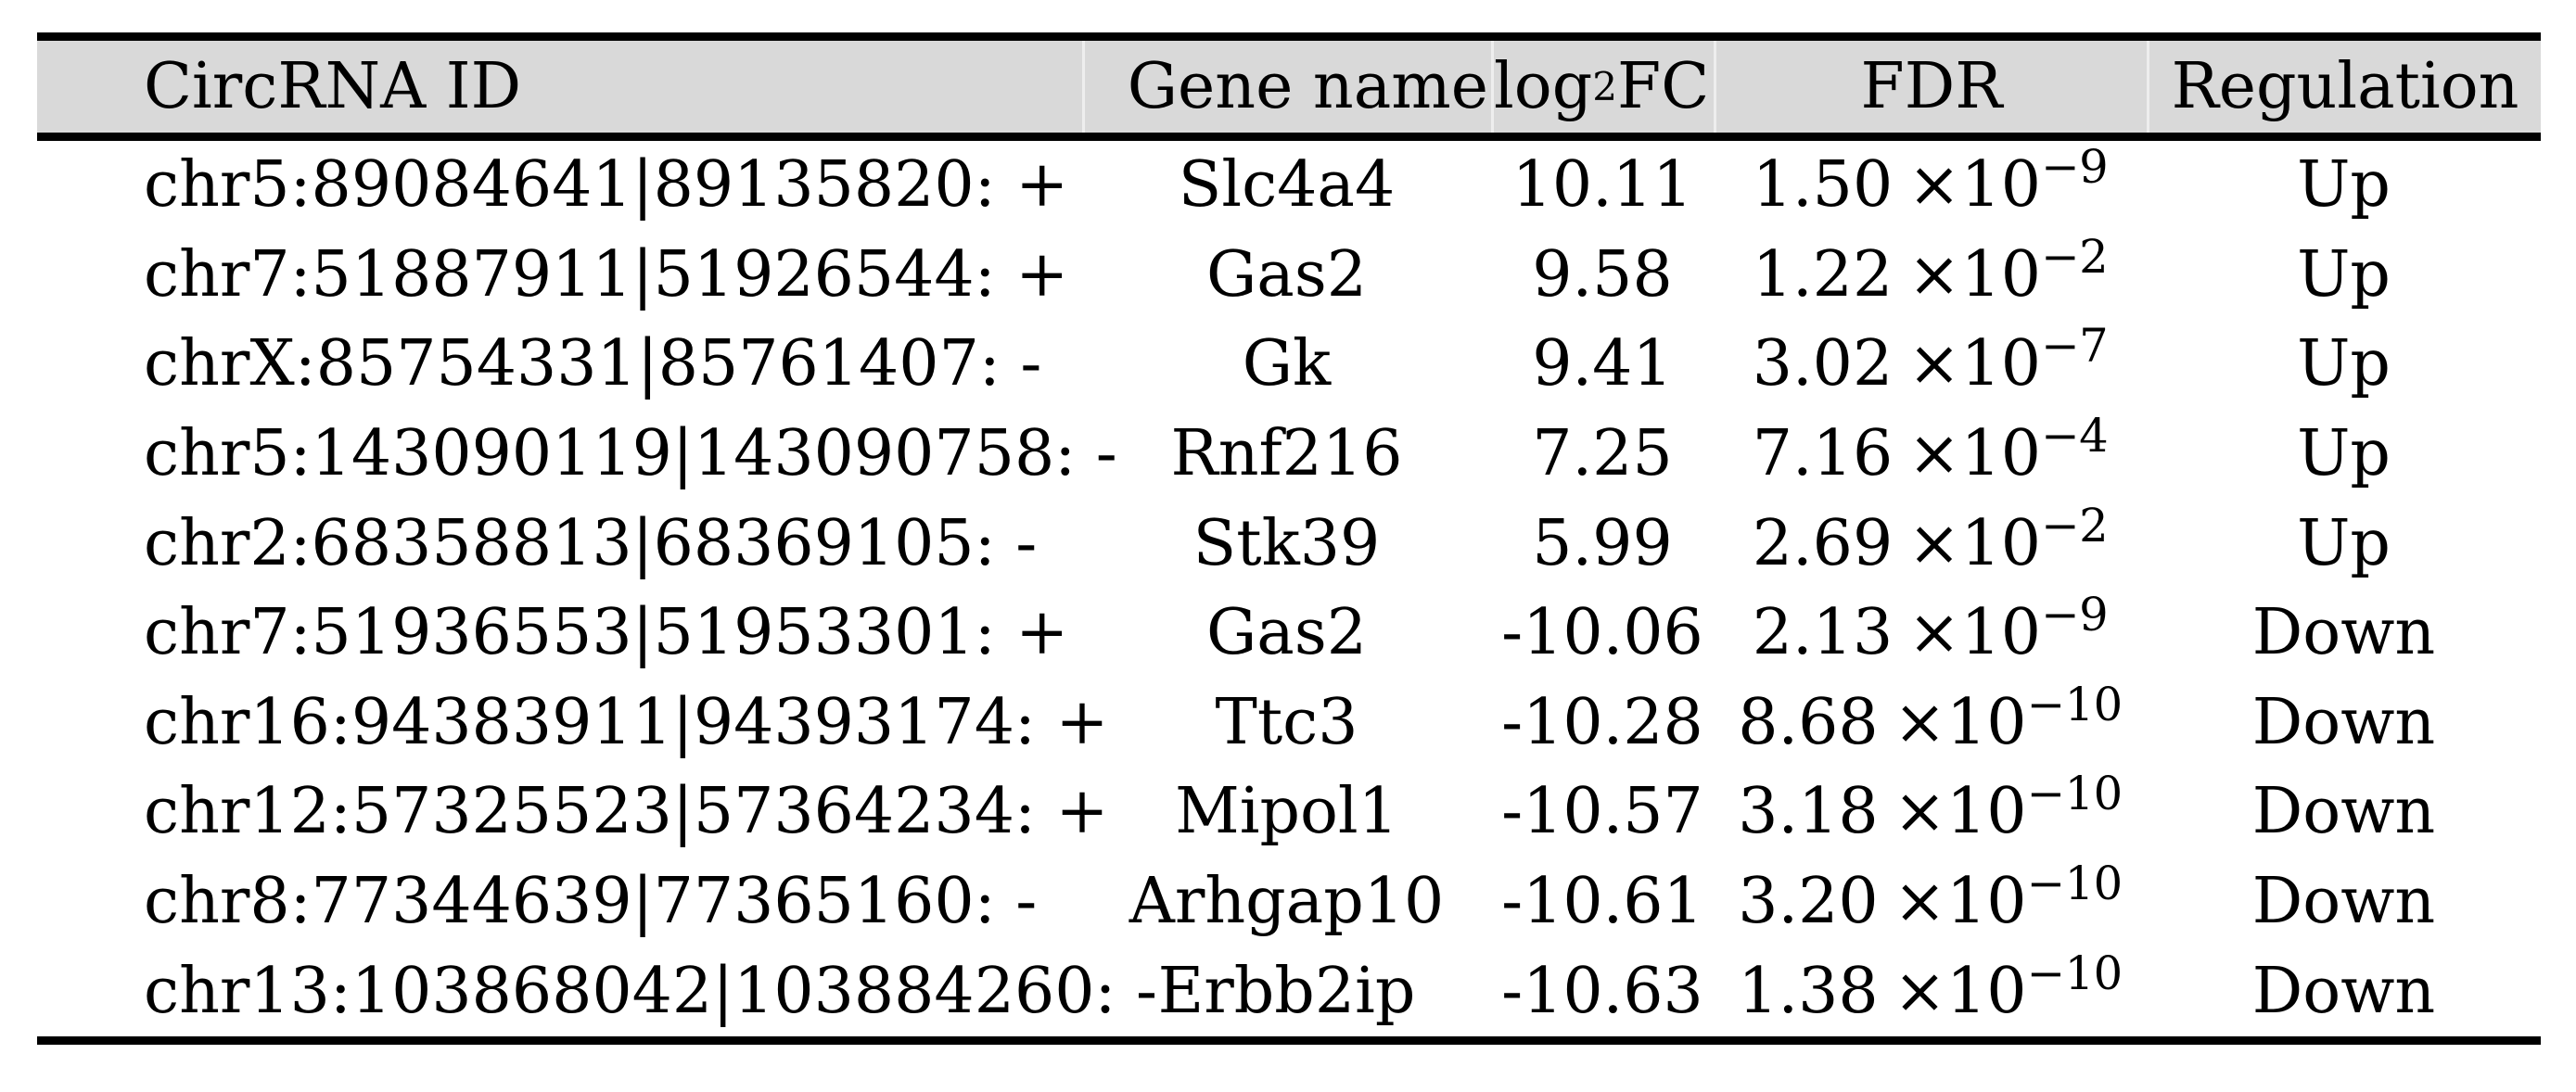  Describe the element at coordinates (1286, 991) in the screenshot. I see `gene-name-cell: Erbb2ip` at that location.